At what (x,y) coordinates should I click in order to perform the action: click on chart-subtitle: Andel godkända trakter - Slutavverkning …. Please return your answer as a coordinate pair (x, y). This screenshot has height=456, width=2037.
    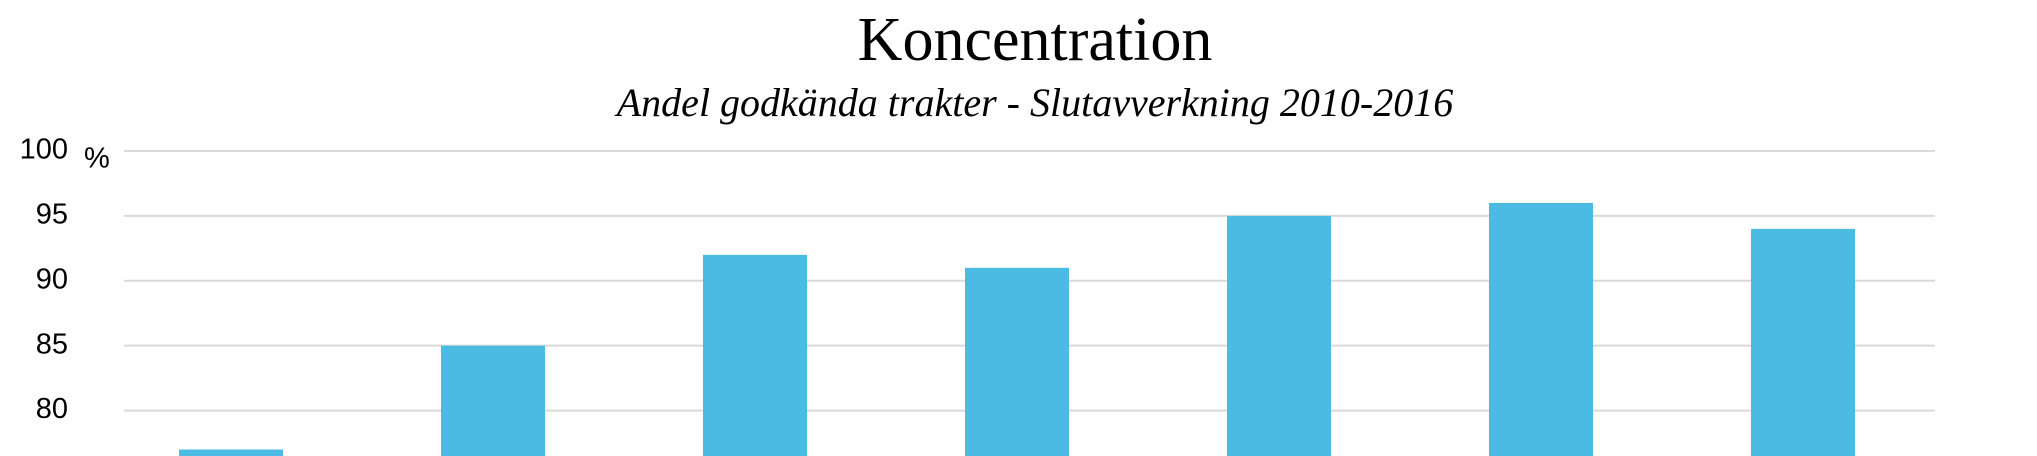
    Looking at the image, I should click on (1033, 102).